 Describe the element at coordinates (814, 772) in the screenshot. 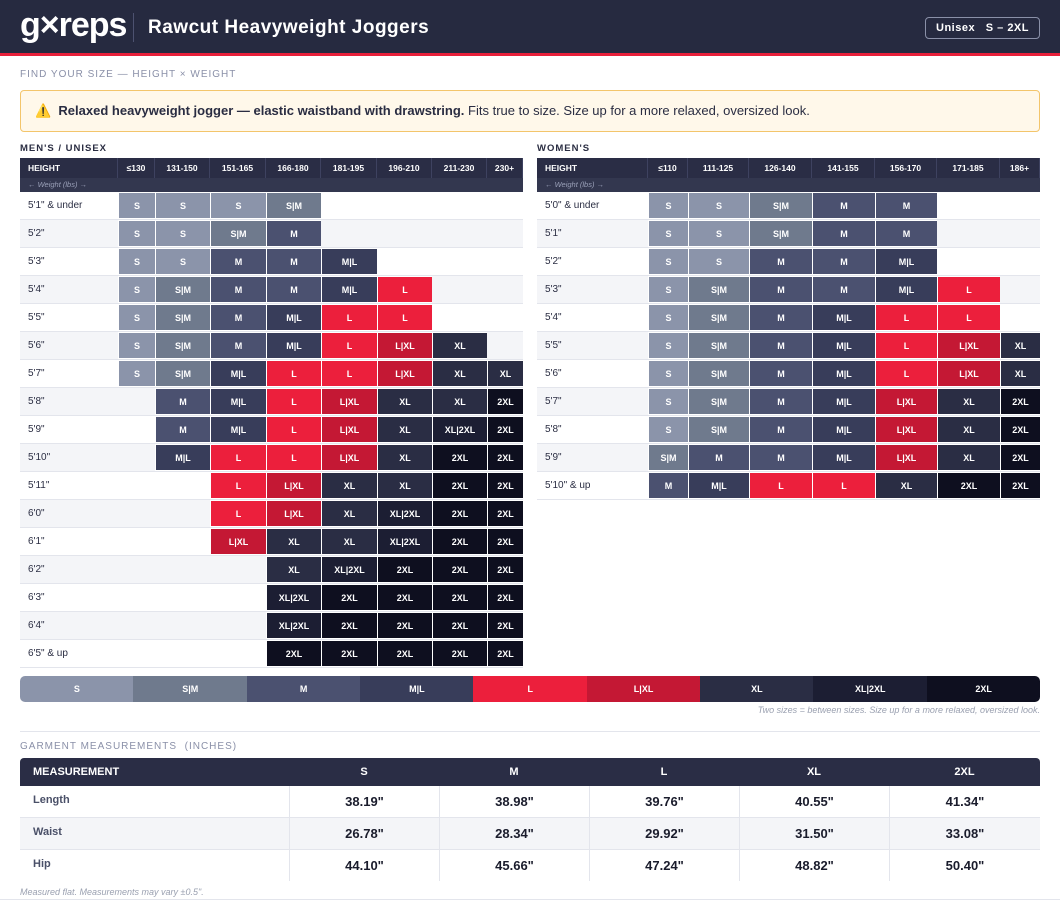

I see `measurement-header: XL` at that location.